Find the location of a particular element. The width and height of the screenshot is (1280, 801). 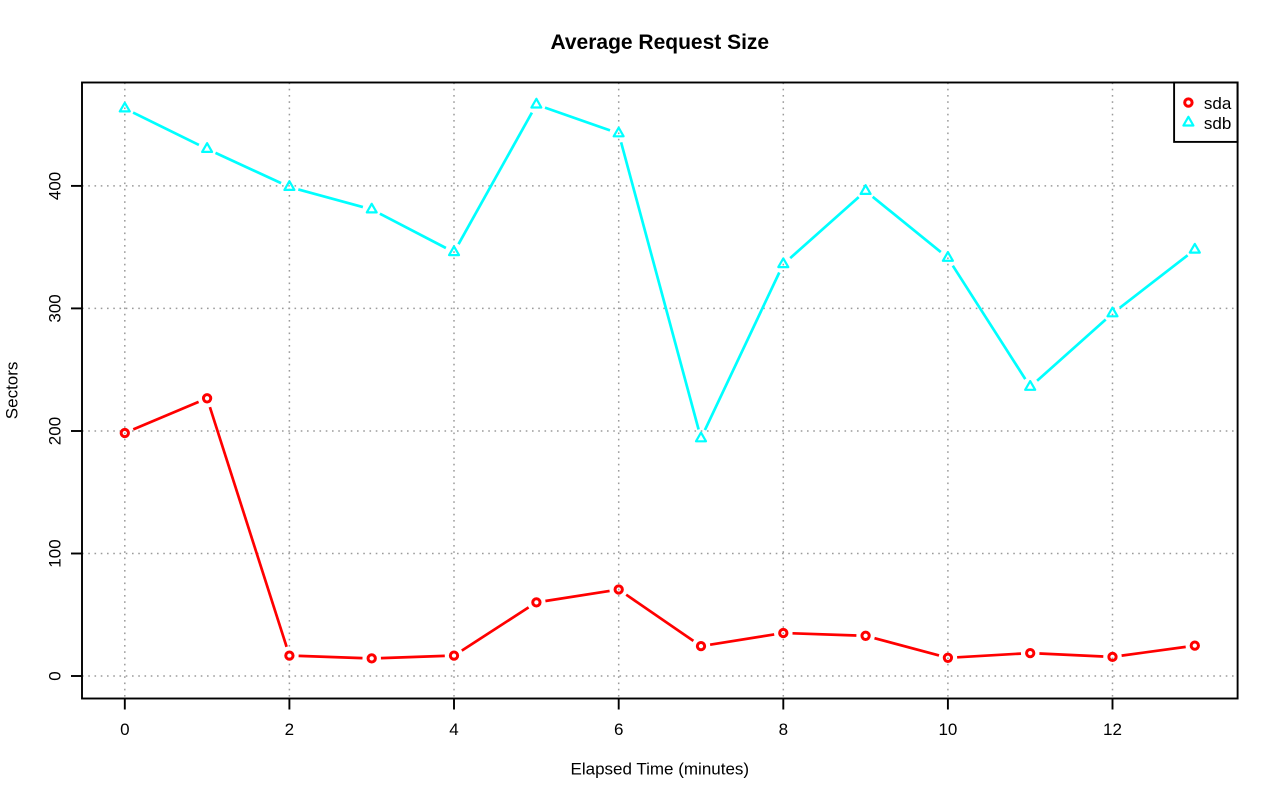

svg-text: 2 is located at coordinates (289, 729).